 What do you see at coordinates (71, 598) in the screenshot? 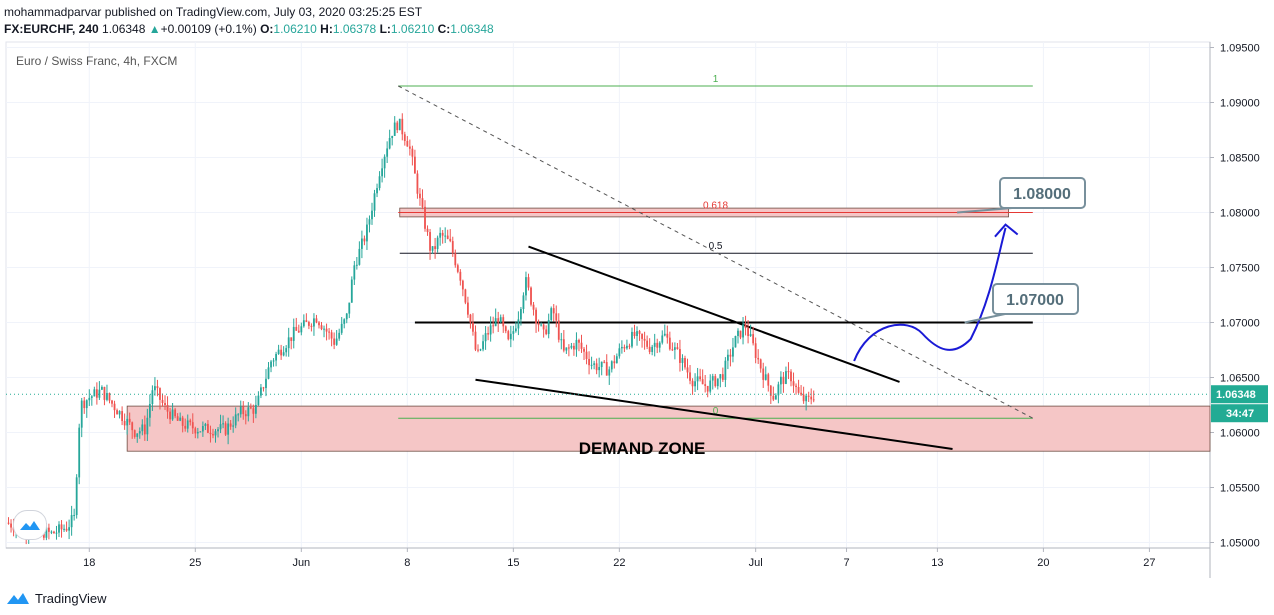
I see `footer-brand: TradingView` at bounding box center [71, 598].